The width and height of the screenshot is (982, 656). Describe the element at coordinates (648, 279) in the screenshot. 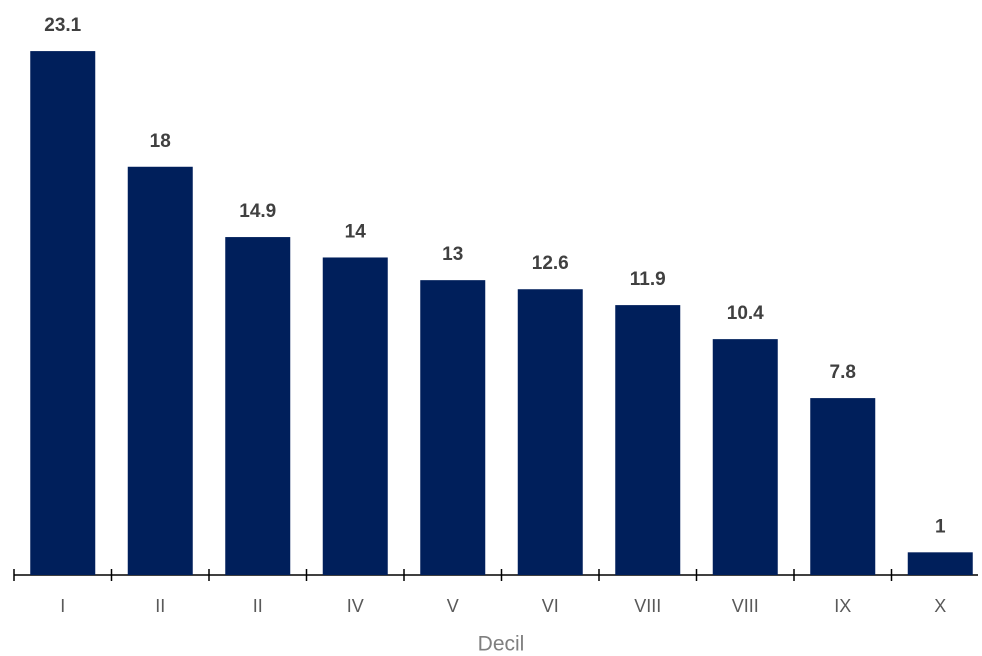

I see `value-label: 11.9` at that location.